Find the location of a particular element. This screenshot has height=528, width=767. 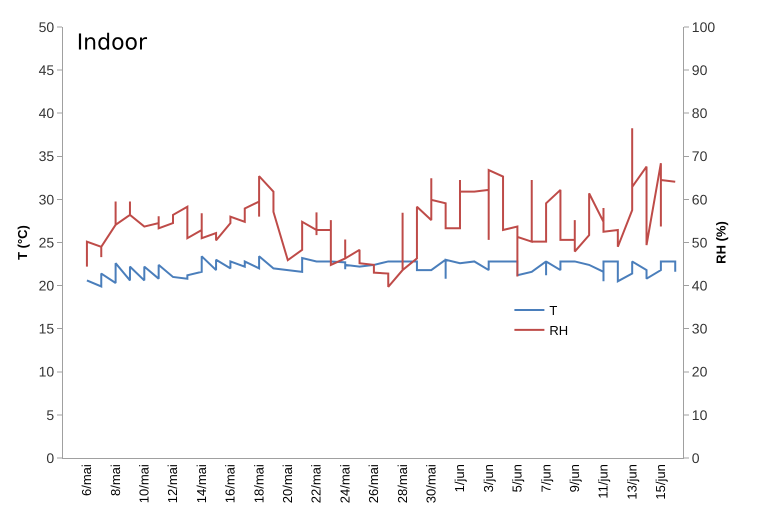

y-tick-label: 15 is located at coordinates (46, 328).